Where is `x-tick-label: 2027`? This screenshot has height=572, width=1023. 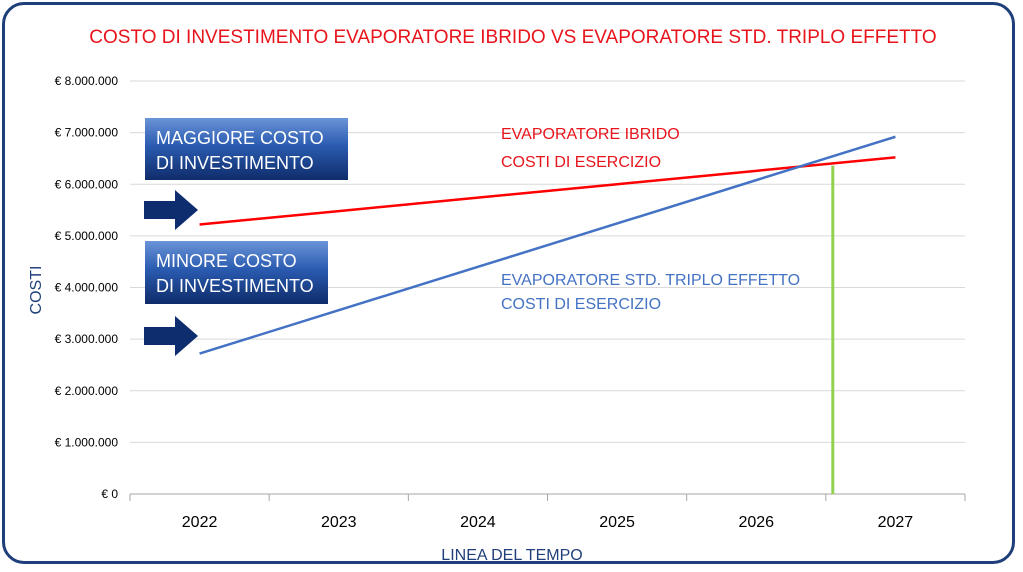 x-tick-label: 2027 is located at coordinates (896, 522).